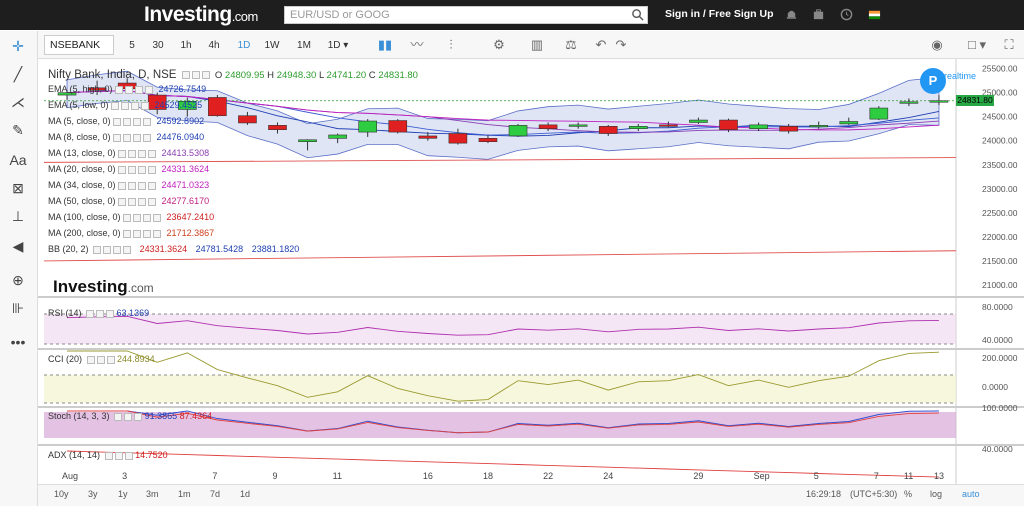  Describe the element at coordinates (245, 16) in the screenshot. I see `logo-suffix: .com` at that location.